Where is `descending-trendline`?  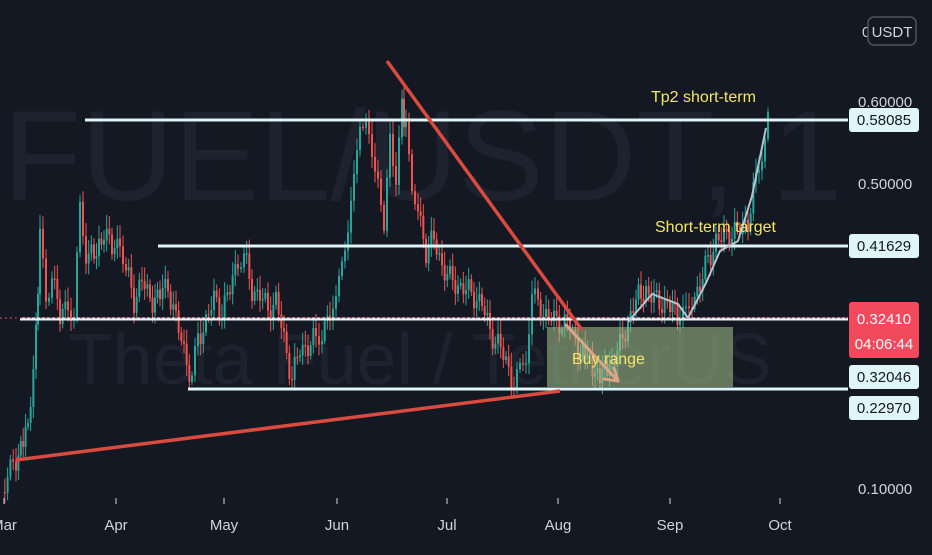
descending-trendline is located at coordinates (484, 195).